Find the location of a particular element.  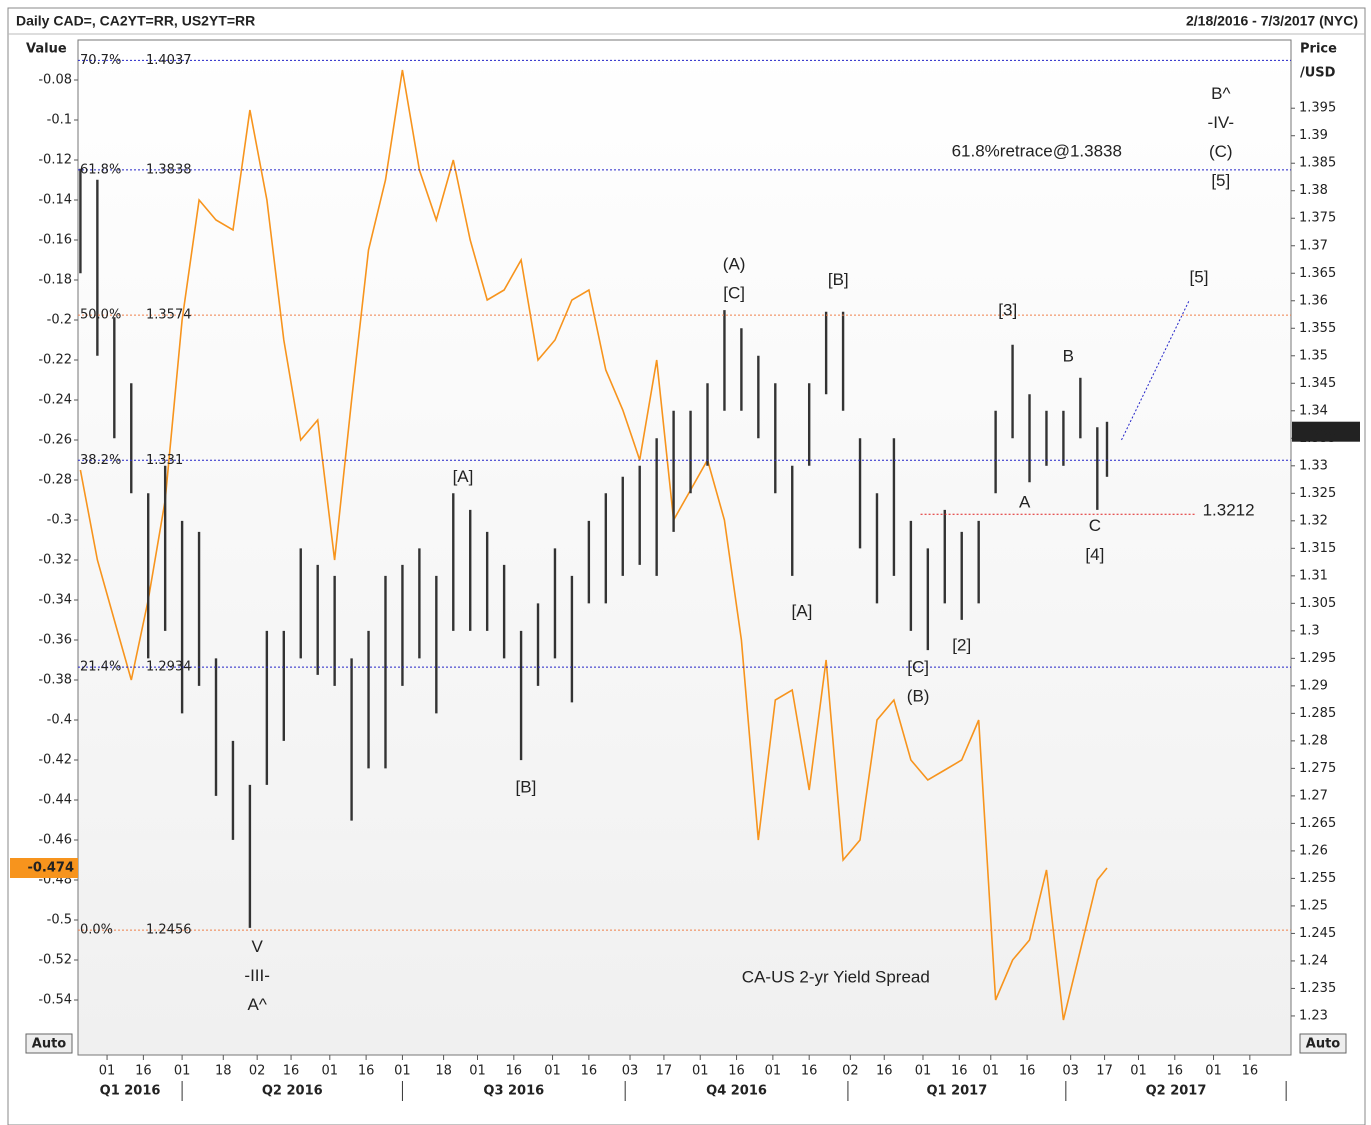

x-tick-label: 02 is located at coordinates (850, 1071).